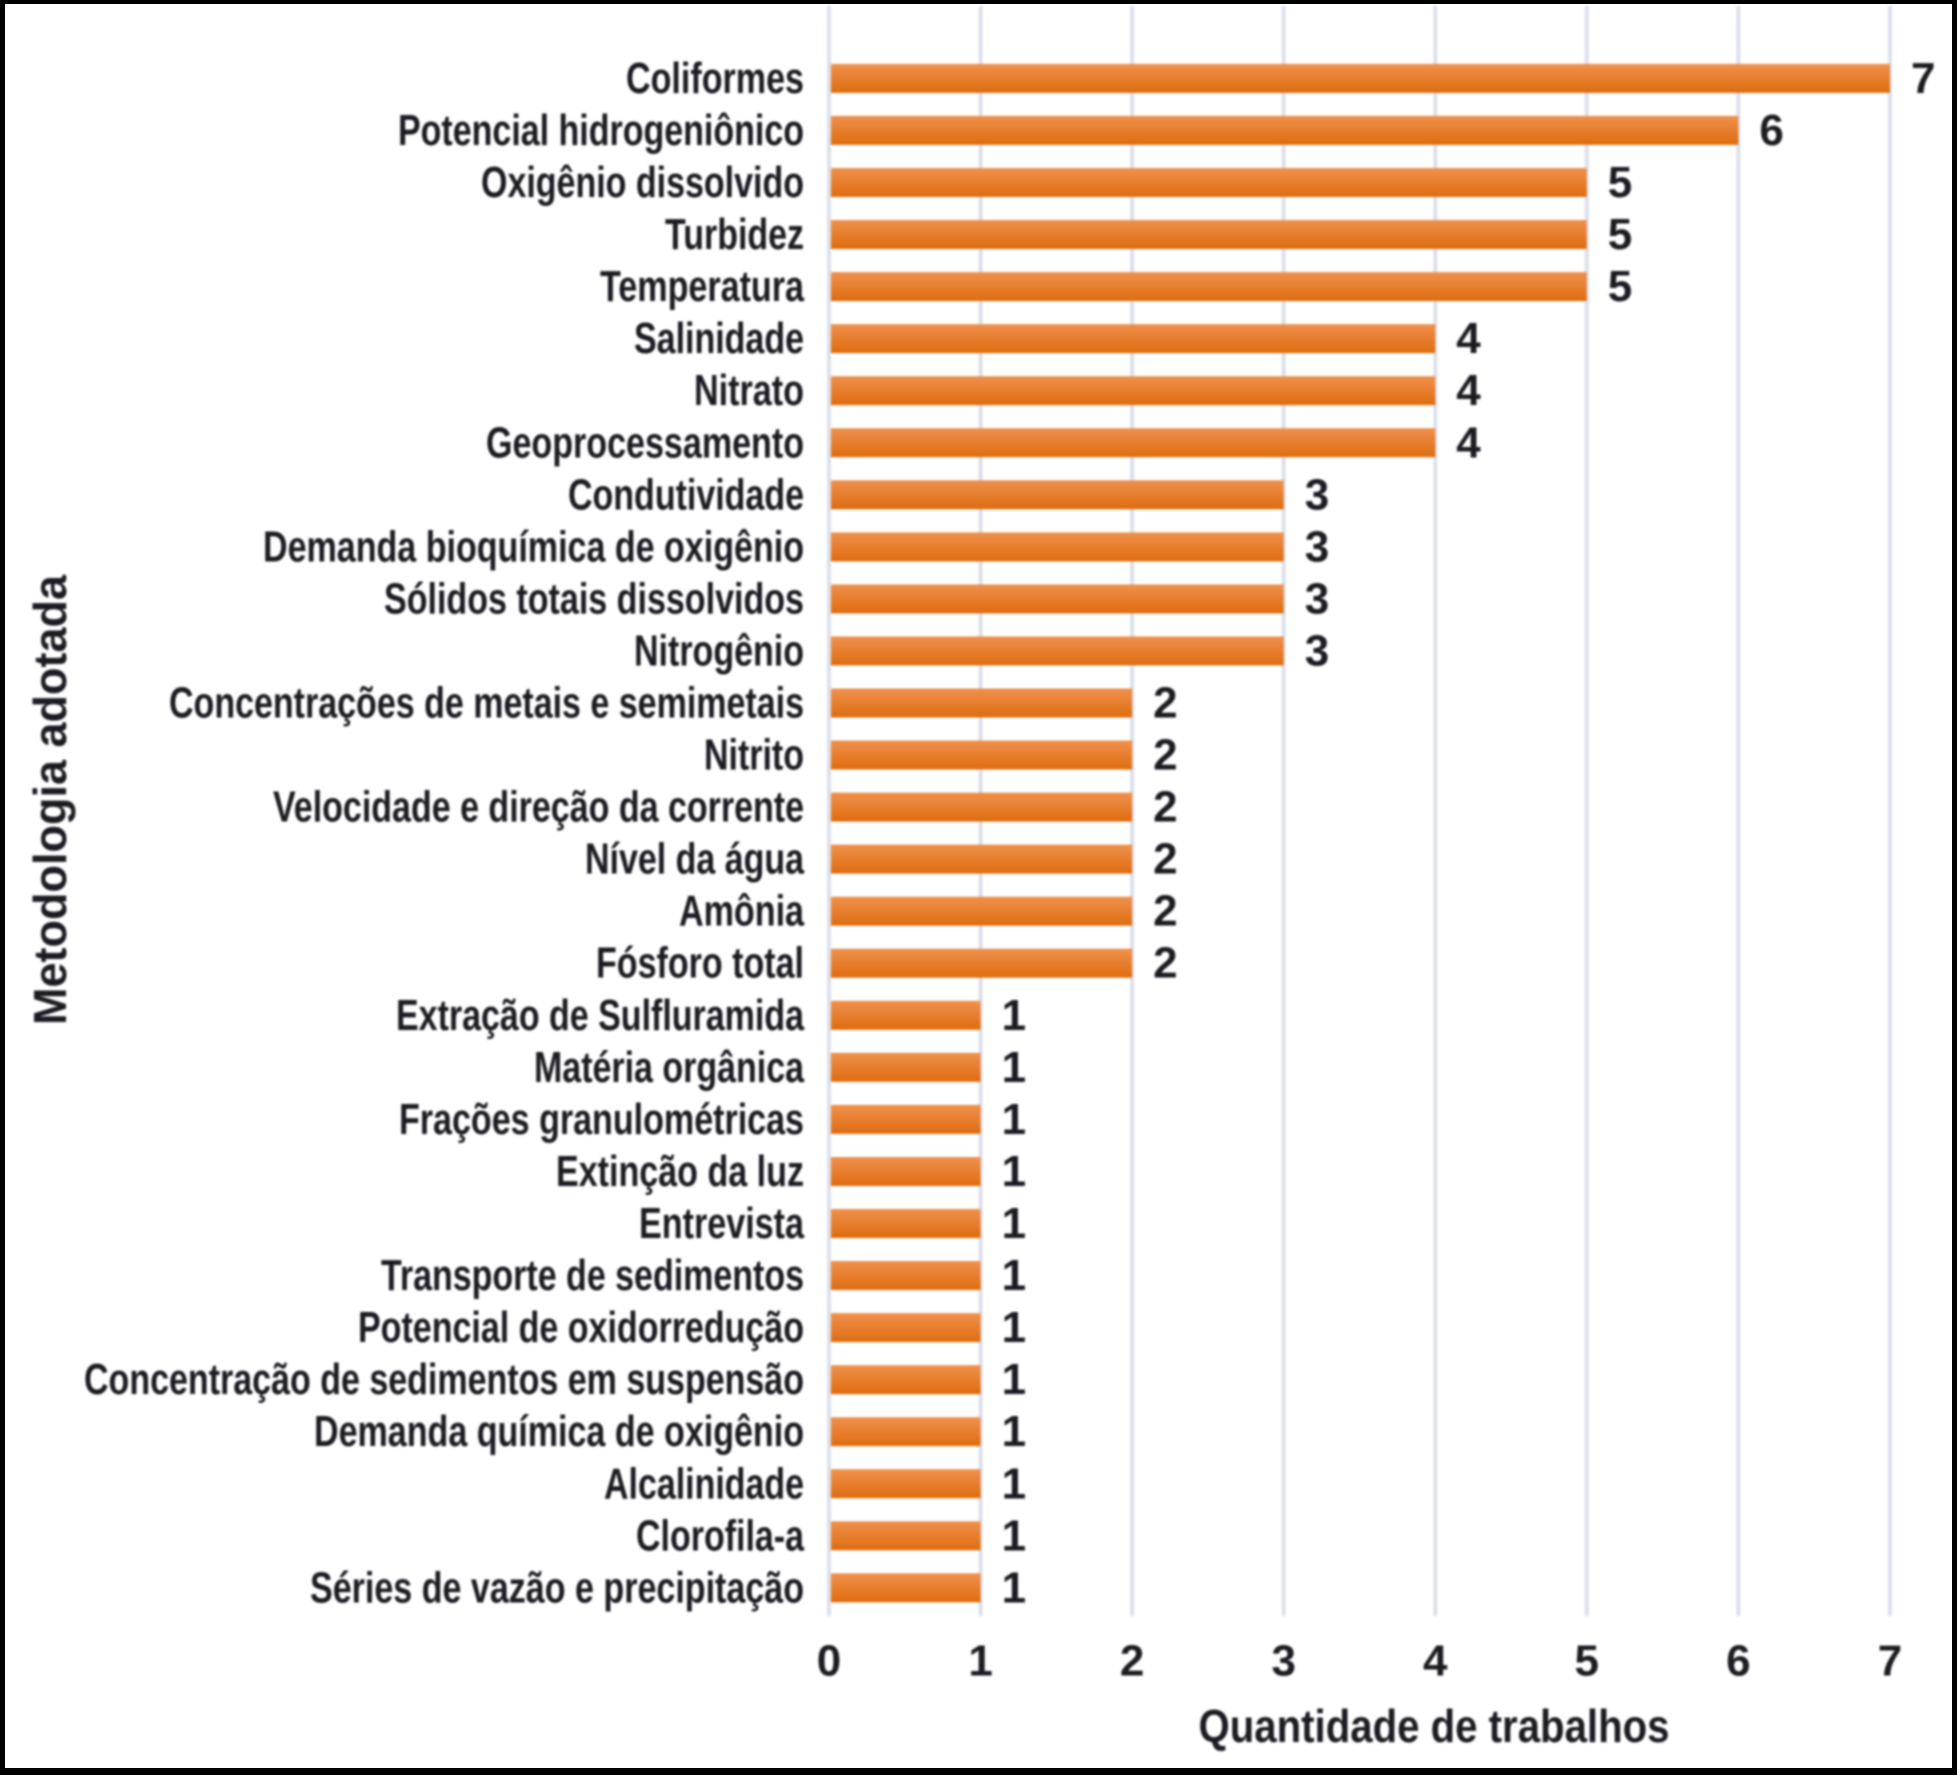 This screenshot has height=1780, width=1957. What do you see at coordinates (754, 755) in the screenshot?
I see `svg-text: Nitrito` at bounding box center [754, 755].